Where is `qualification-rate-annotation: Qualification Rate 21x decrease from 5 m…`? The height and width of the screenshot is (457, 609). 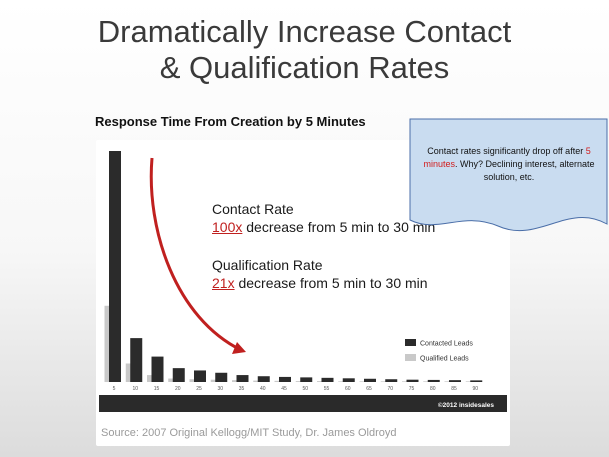 qualification-rate-annotation: Qualification Rate 21x decrease from 5 m… is located at coordinates (320, 274).